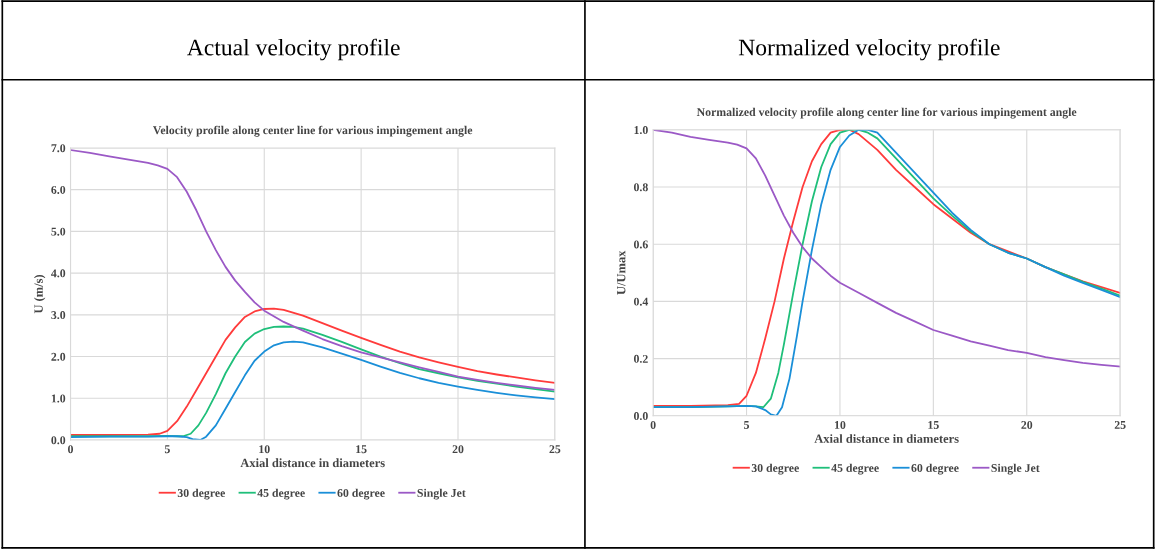 The height and width of the screenshot is (550, 1156). What do you see at coordinates (313, 131) in the screenshot?
I see `chart-subtitle: Velocity profile along center line for various impingement angle` at bounding box center [313, 131].